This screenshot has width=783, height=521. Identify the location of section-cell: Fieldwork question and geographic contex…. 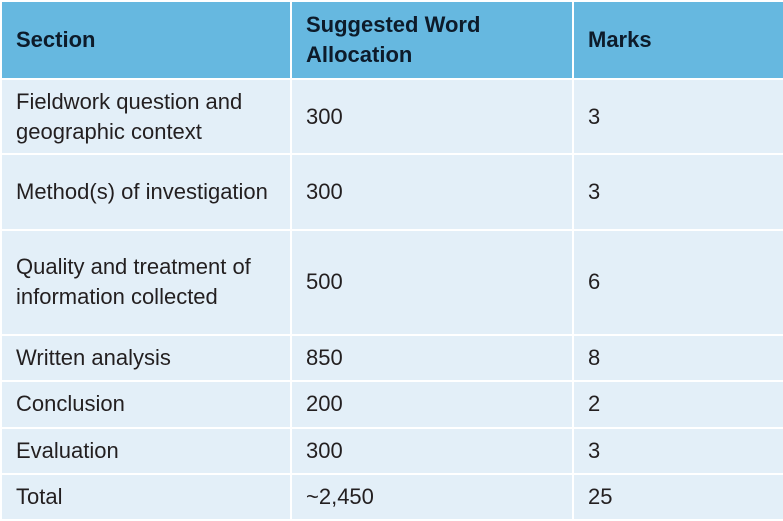
(146, 116).